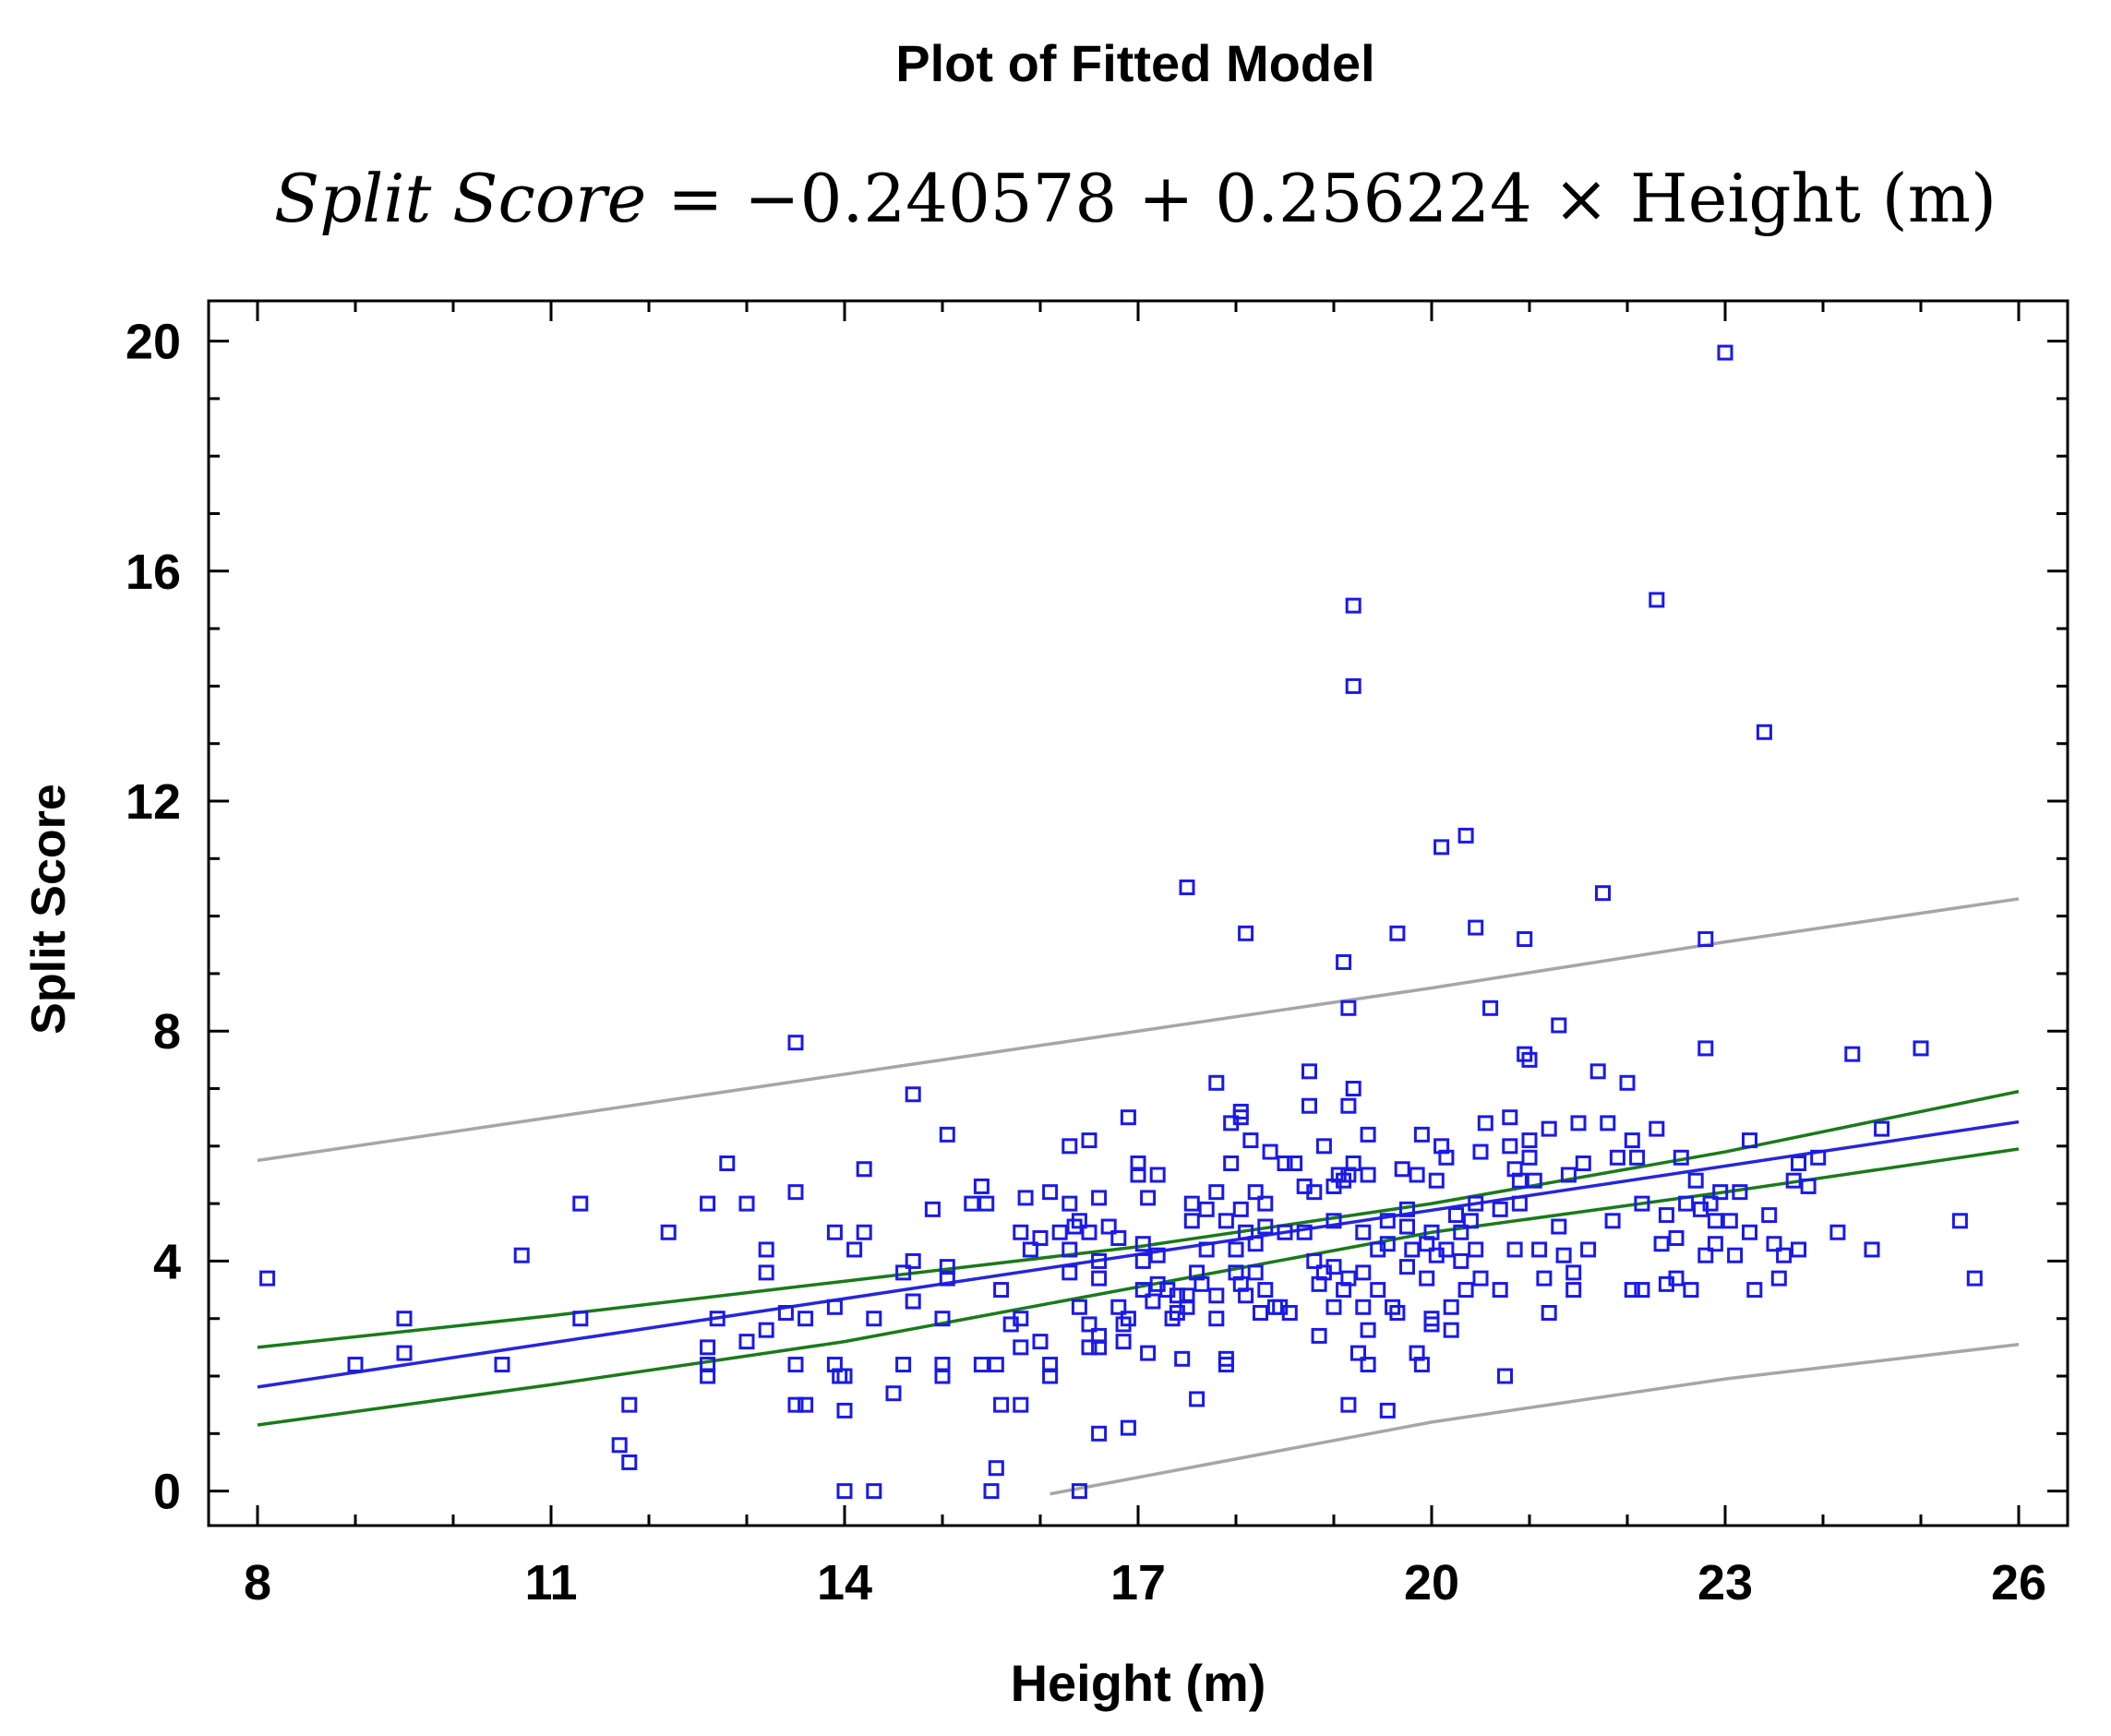  Describe the element at coordinates (1134, 63) in the screenshot. I see `chart-title: Plot of Fitted Model` at that location.